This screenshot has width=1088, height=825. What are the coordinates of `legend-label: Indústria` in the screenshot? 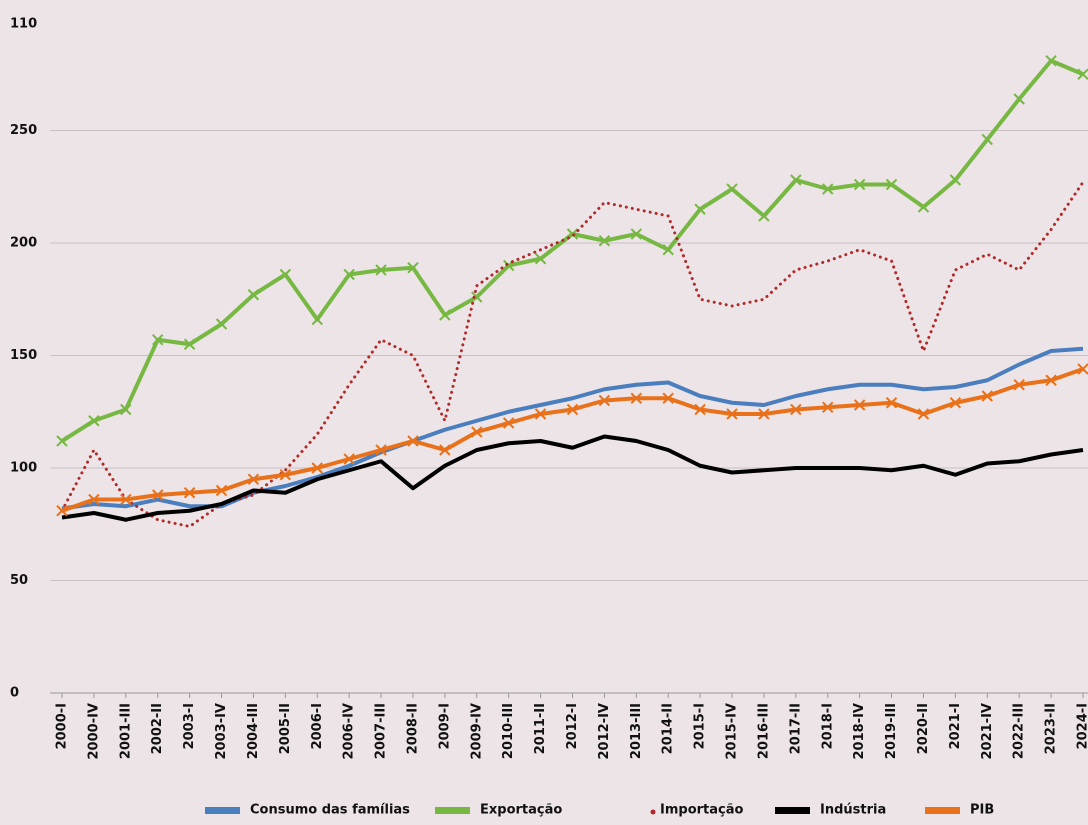 It's located at (853, 810).